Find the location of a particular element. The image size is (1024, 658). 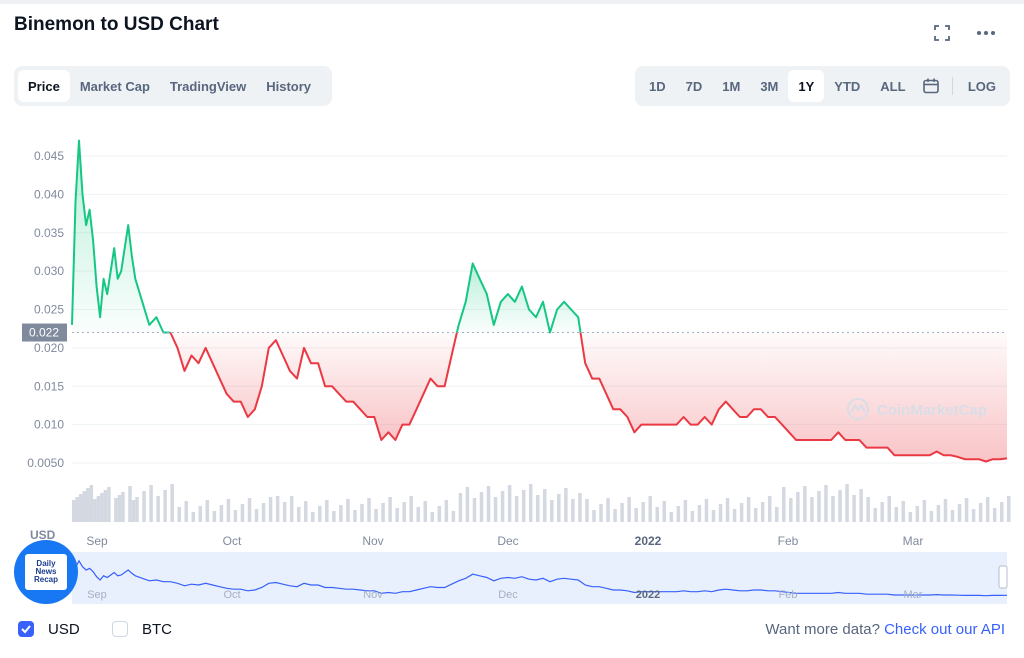

navigator-handle is located at coordinates (1003, 577).